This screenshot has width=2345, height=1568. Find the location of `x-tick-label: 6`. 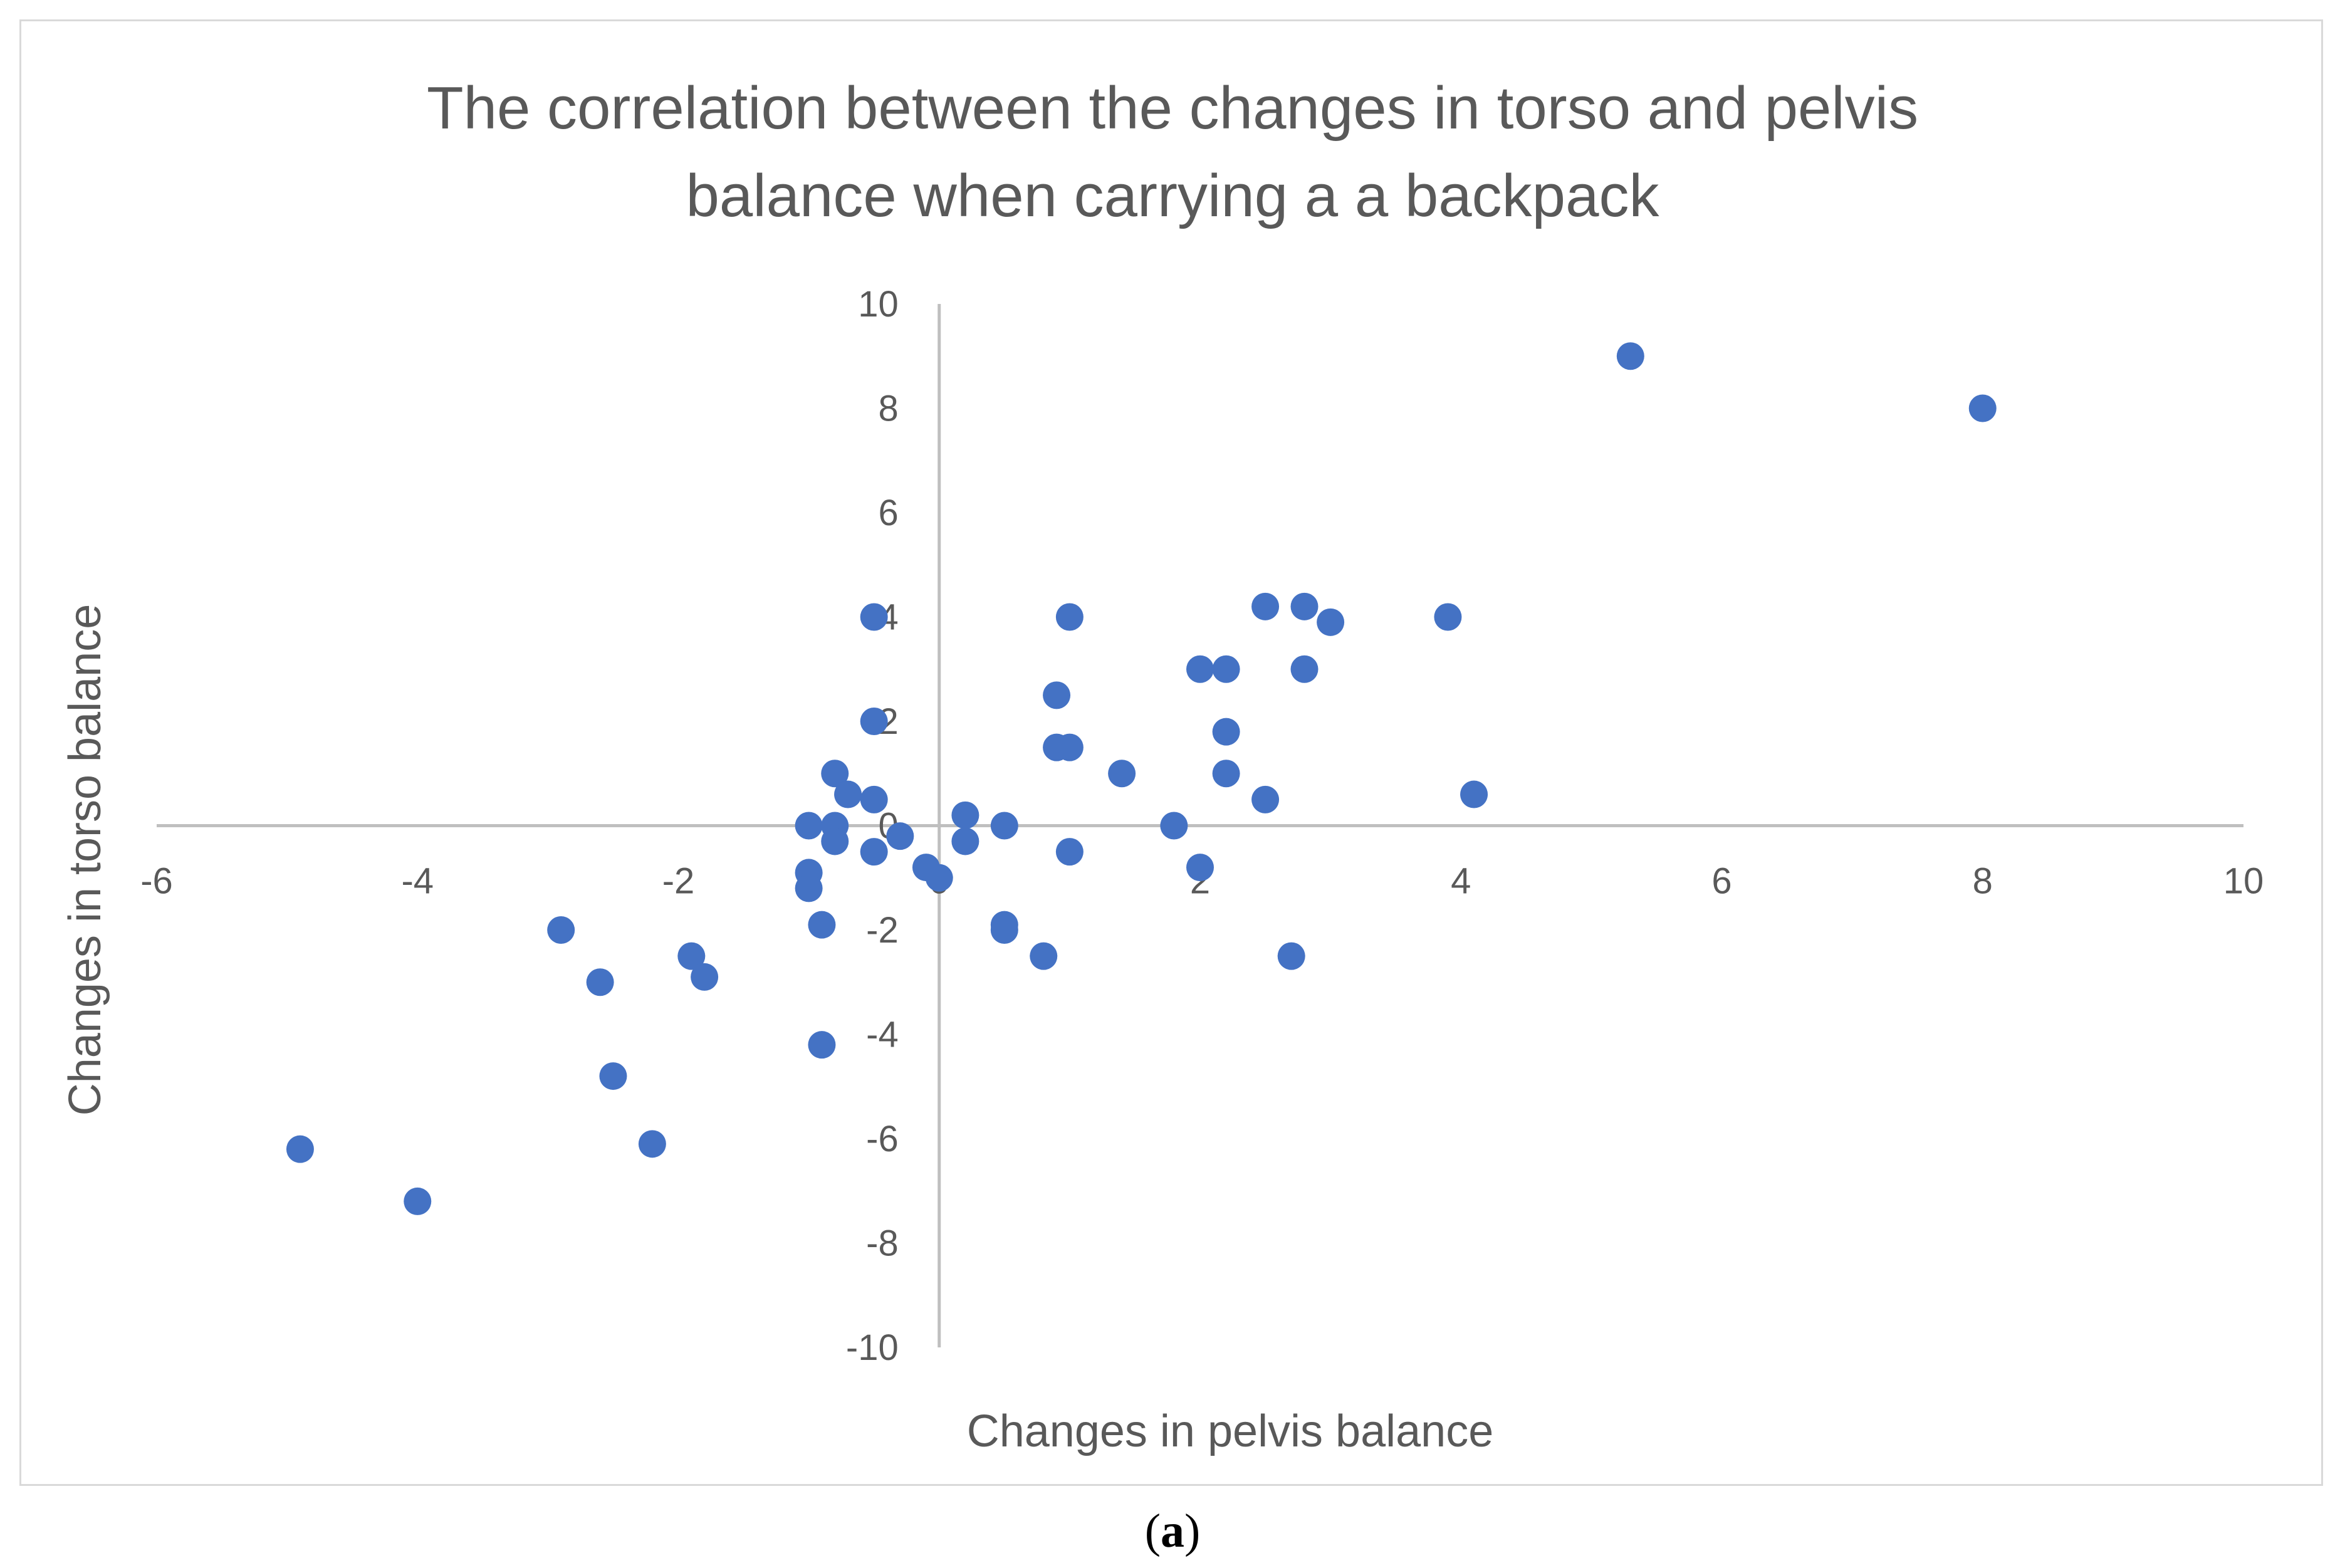

x-tick-label: 6 is located at coordinates (1721, 881).